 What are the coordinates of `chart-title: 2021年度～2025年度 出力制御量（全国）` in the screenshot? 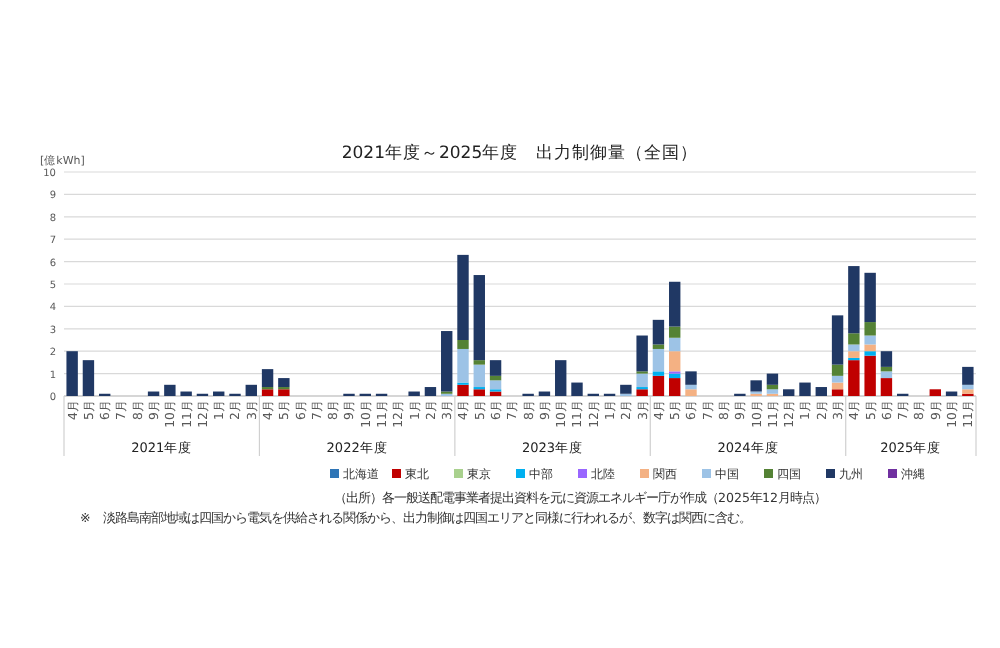 It's located at (520, 153).